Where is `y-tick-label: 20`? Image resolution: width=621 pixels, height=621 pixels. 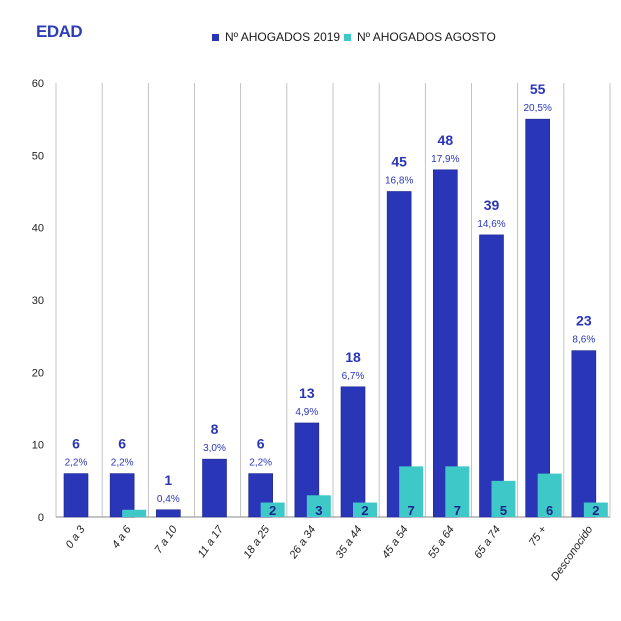
y-tick-label: 20 is located at coordinates (38, 373).